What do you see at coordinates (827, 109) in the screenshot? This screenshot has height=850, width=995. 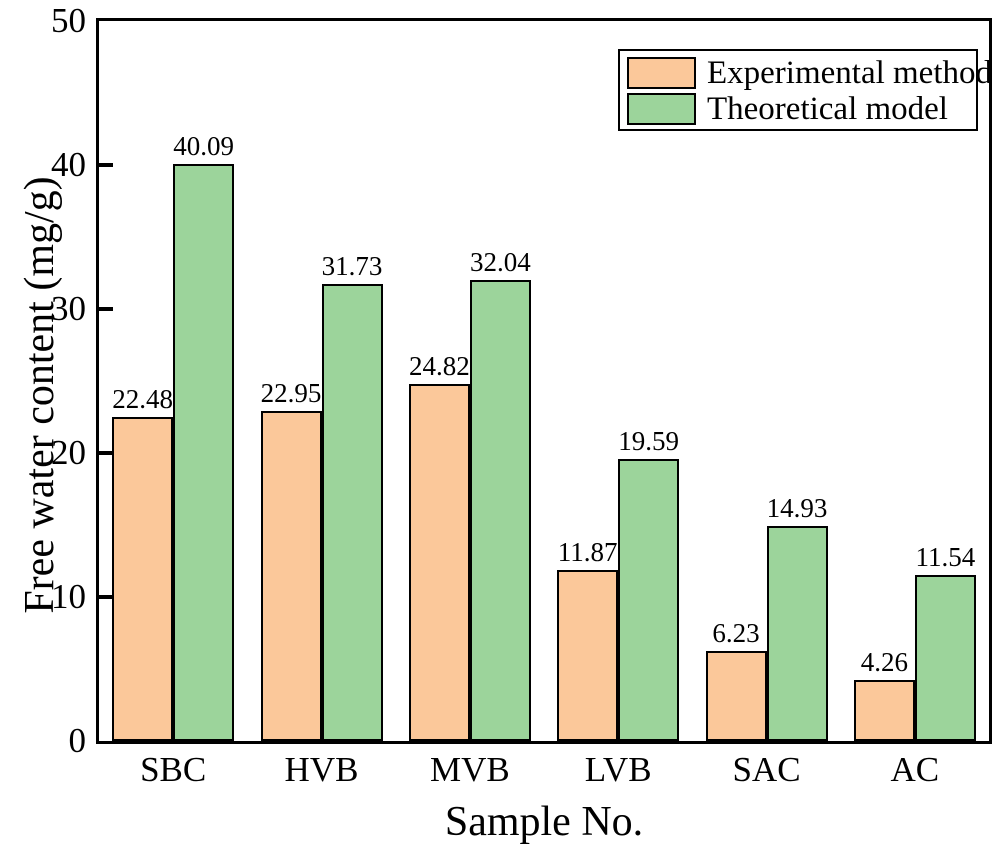 I see `legend-label-theoretical-model: Theoretical model` at bounding box center [827, 109].